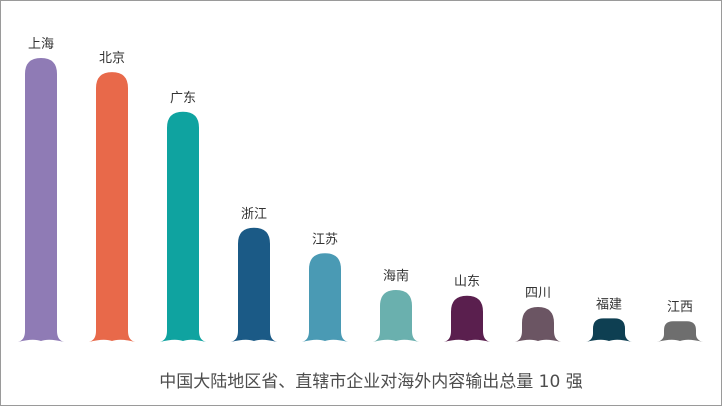 This screenshot has width=722, height=406. What do you see at coordinates (371, 382) in the screenshot?
I see `chart-title: 中国大陆地区省、直辖市企业对海外内容输出总量 10 强` at bounding box center [371, 382].